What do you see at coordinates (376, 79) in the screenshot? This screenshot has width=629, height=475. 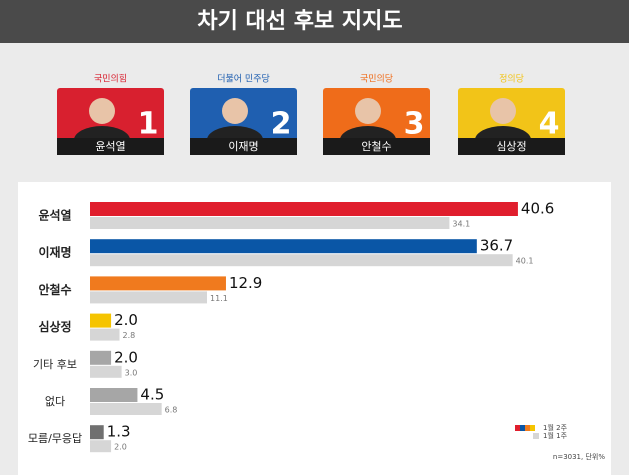 I see `party-label: 국민의당` at bounding box center [376, 79].